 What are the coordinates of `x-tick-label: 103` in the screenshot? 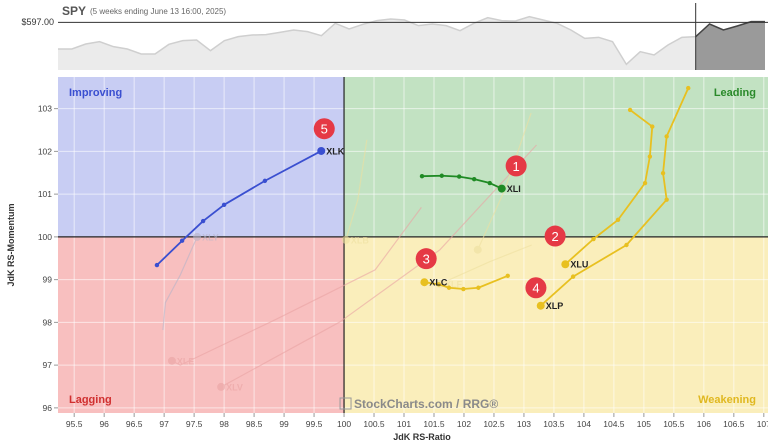 It's located at (524, 424).